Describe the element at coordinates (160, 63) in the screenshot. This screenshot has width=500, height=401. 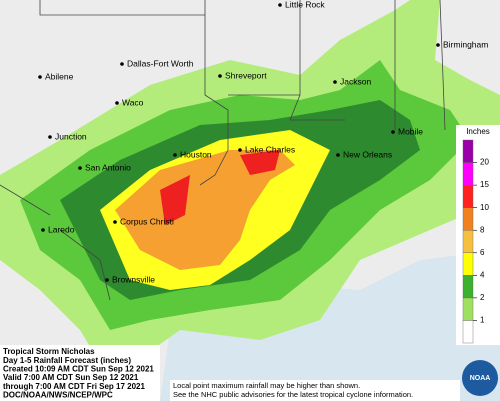
I see `city-label: Dallas-Fort Worth` at that location.